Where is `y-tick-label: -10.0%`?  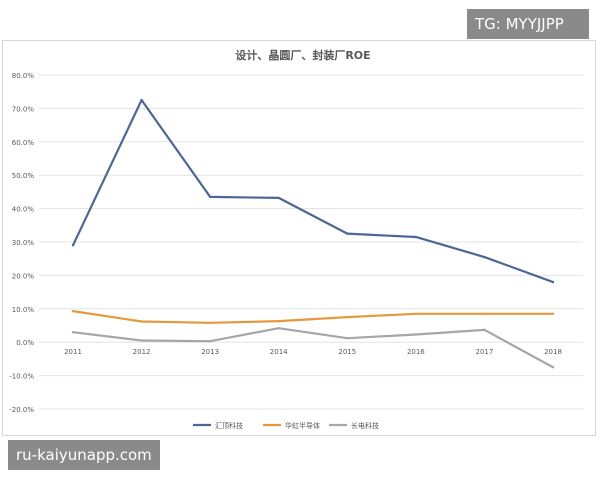 y-tick-label: -10.0% is located at coordinates (21, 377).